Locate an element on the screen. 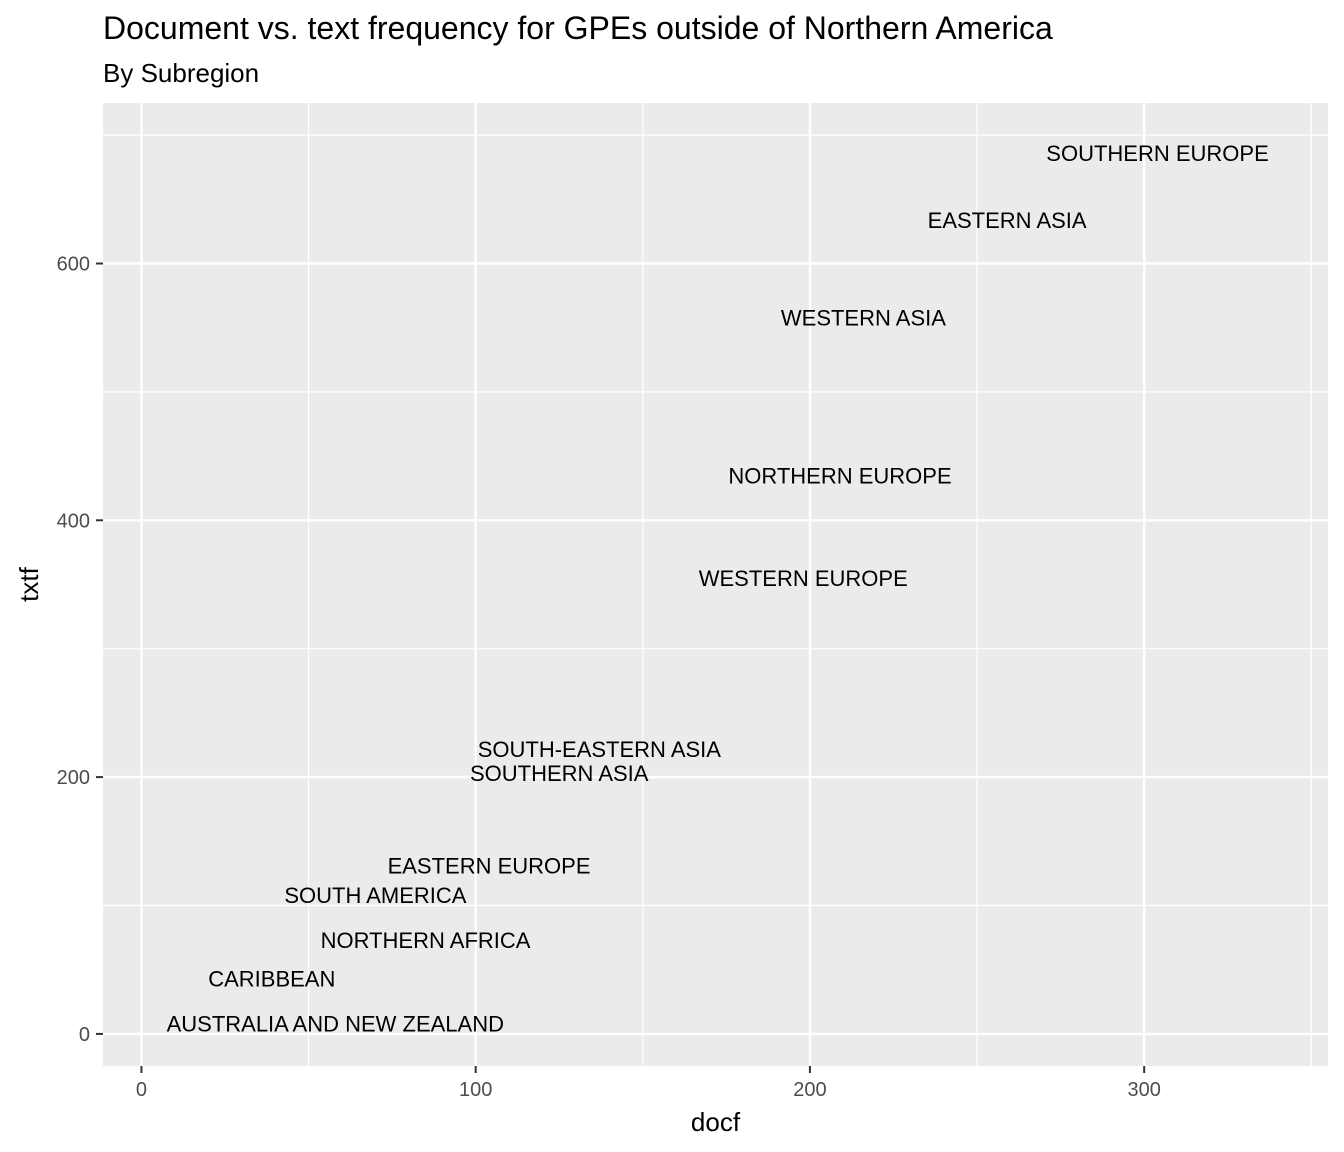 This screenshot has width=1344, height=1152. point-label: SOUTHERN EUROPE is located at coordinates (1157, 153).